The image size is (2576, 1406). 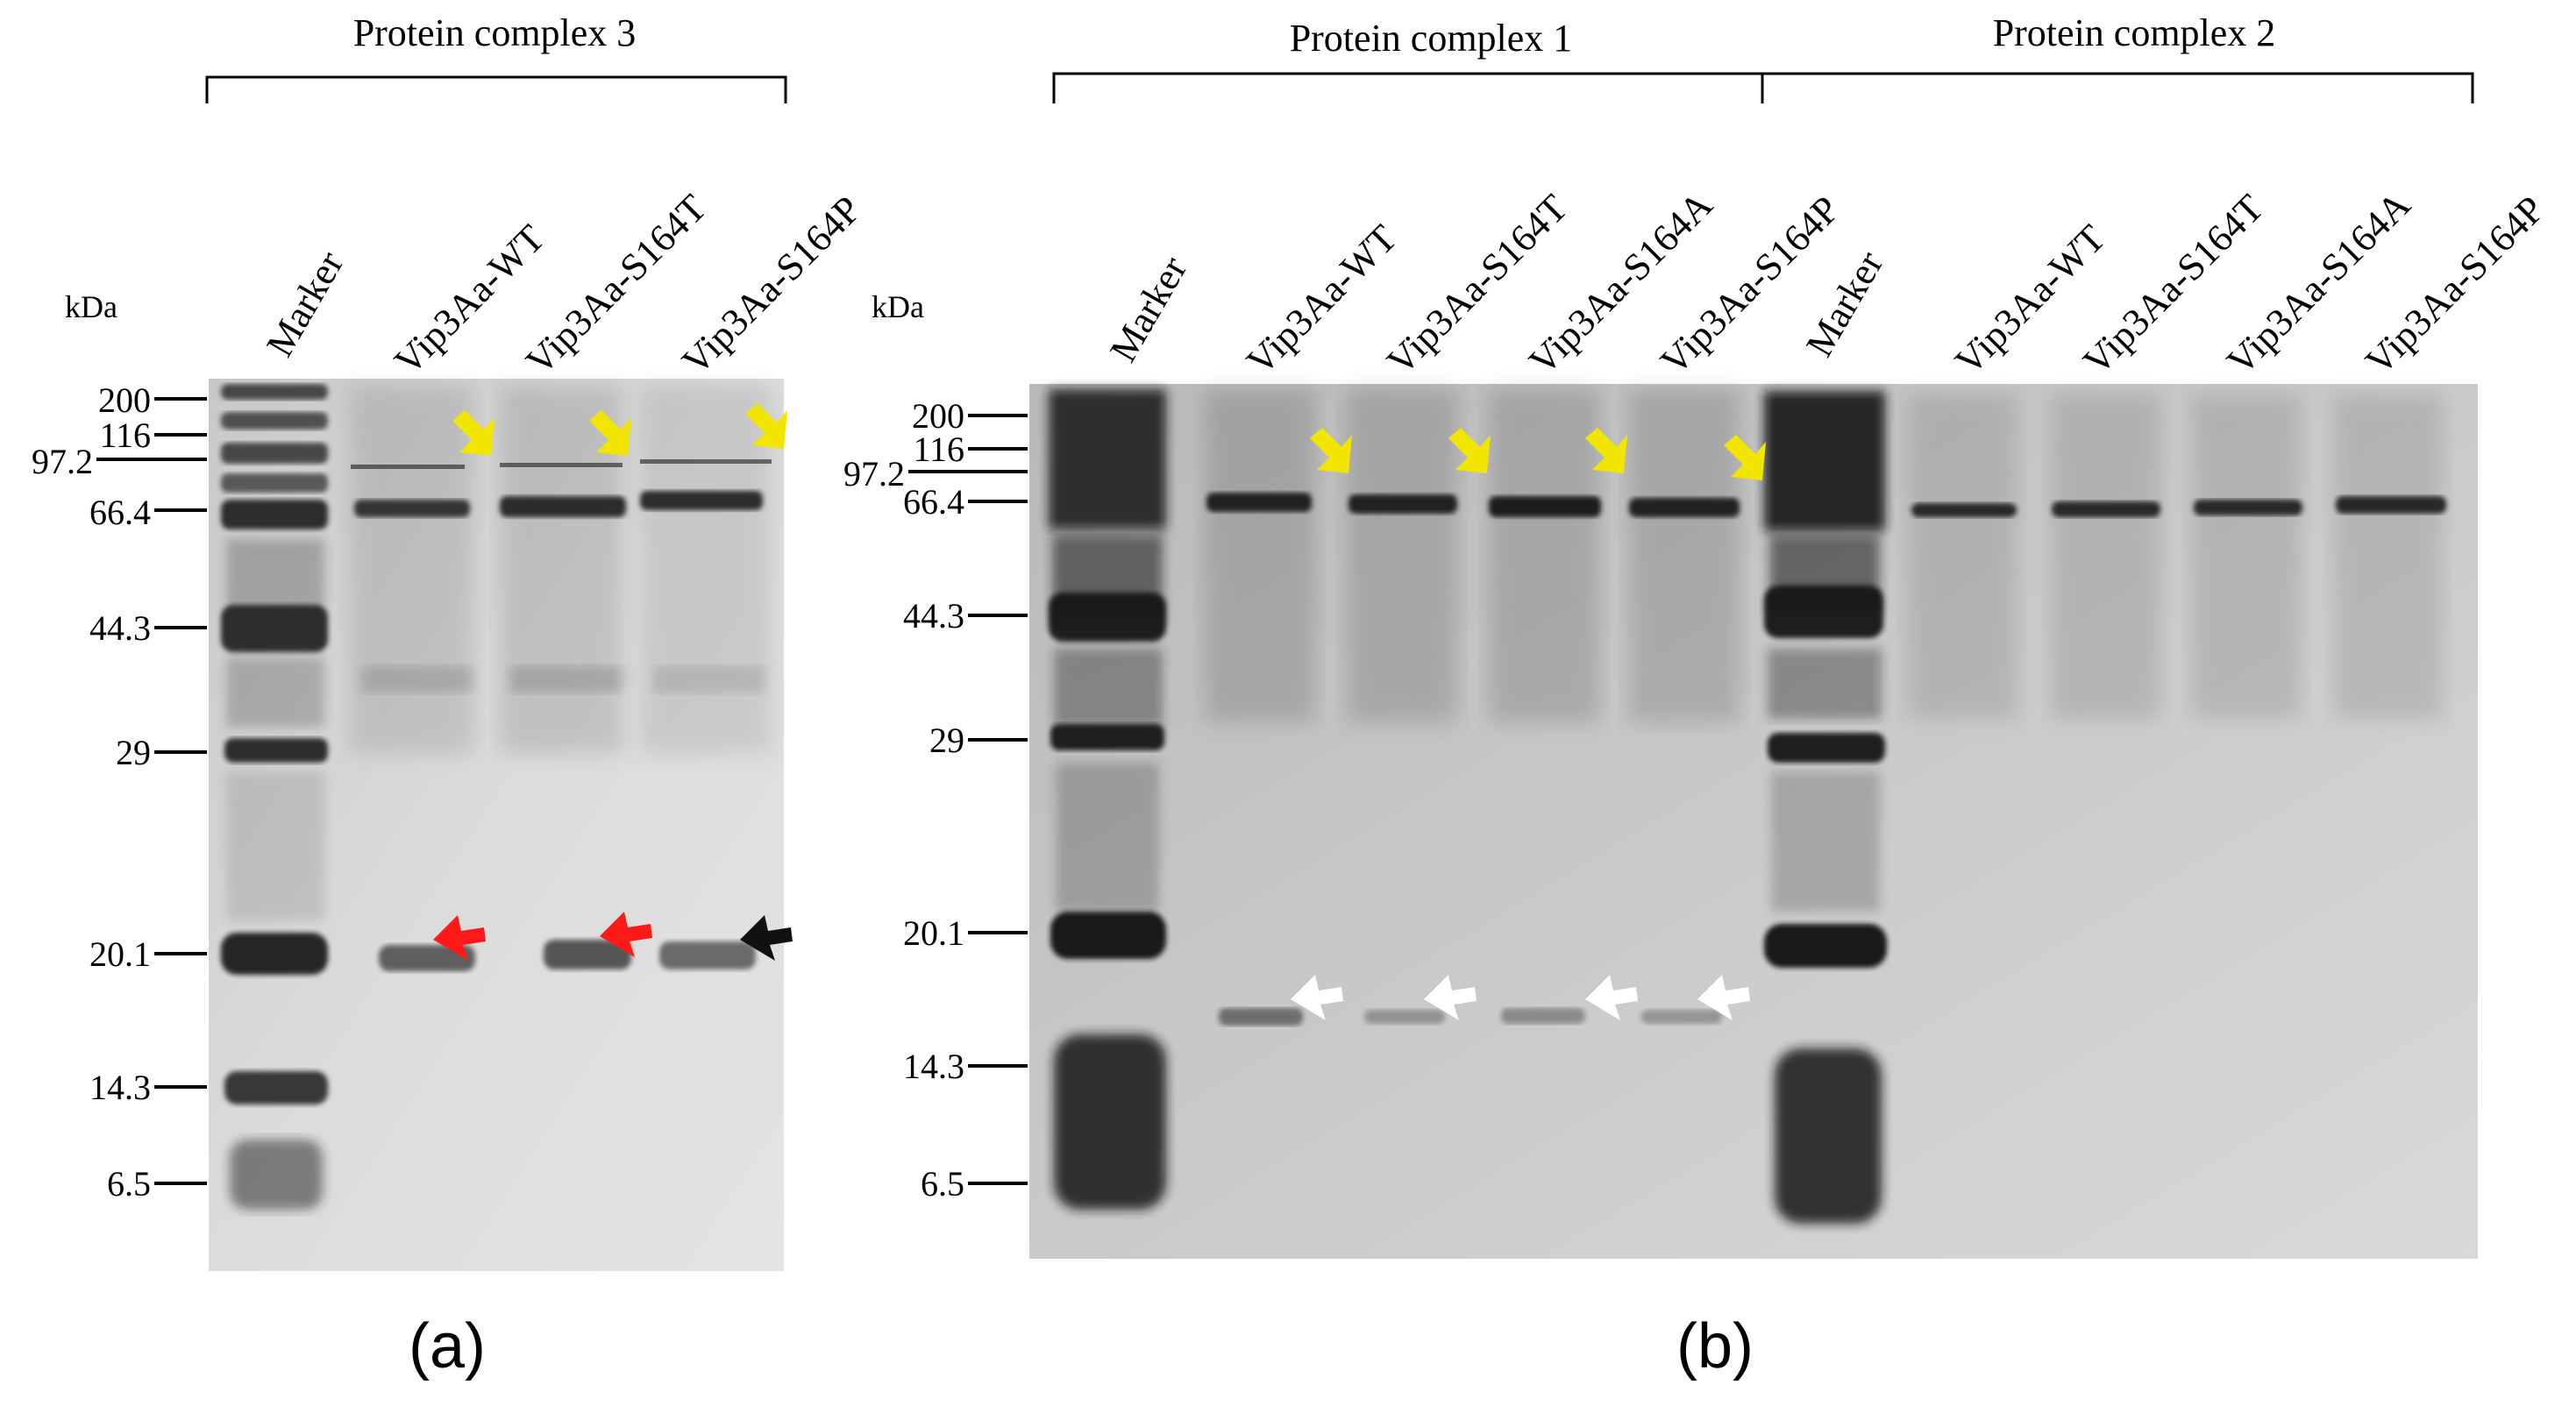 I want to click on panel-caption: (a), so click(x=447, y=1346).